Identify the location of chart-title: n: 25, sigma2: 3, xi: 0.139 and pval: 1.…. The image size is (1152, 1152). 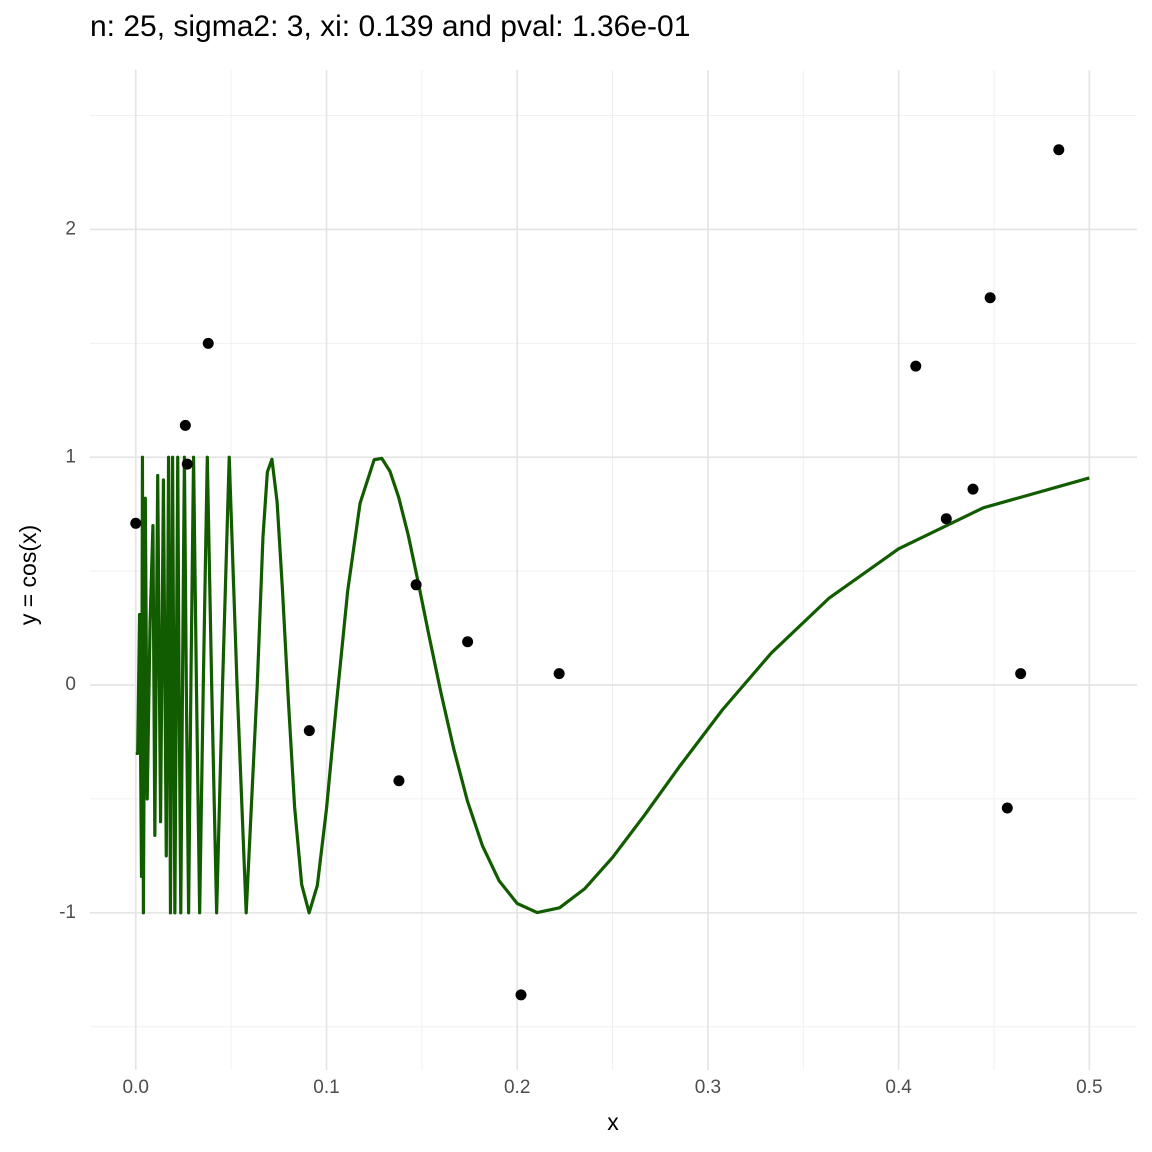
(390, 26).